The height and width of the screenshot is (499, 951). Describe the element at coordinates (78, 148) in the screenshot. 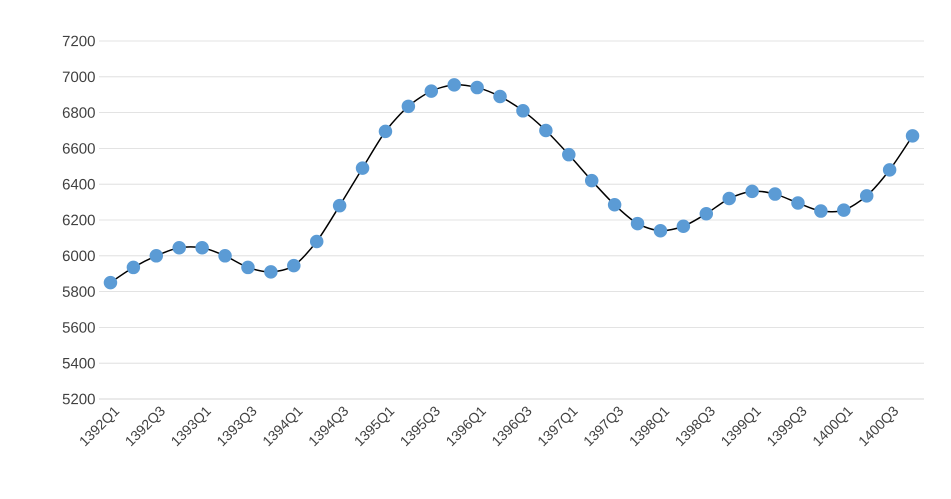

I see `y-tick-label: 6600` at that location.